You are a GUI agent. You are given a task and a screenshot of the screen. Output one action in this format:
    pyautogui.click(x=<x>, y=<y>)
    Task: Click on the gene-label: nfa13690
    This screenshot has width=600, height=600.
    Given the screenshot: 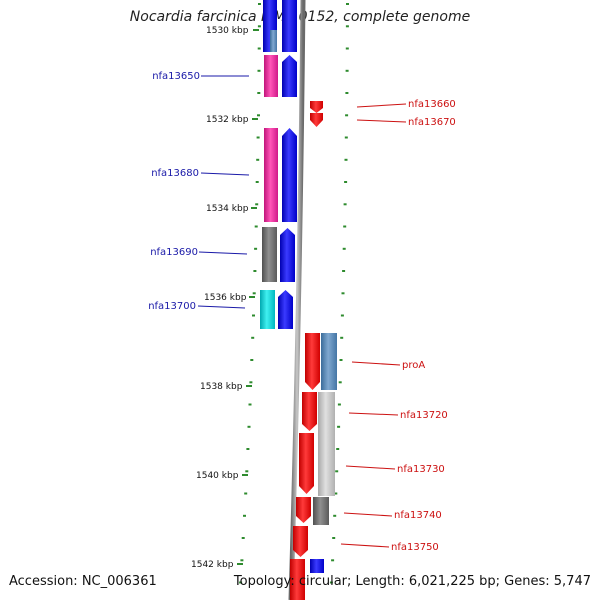 What is the action you would take?
    pyautogui.click(x=174, y=252)
    